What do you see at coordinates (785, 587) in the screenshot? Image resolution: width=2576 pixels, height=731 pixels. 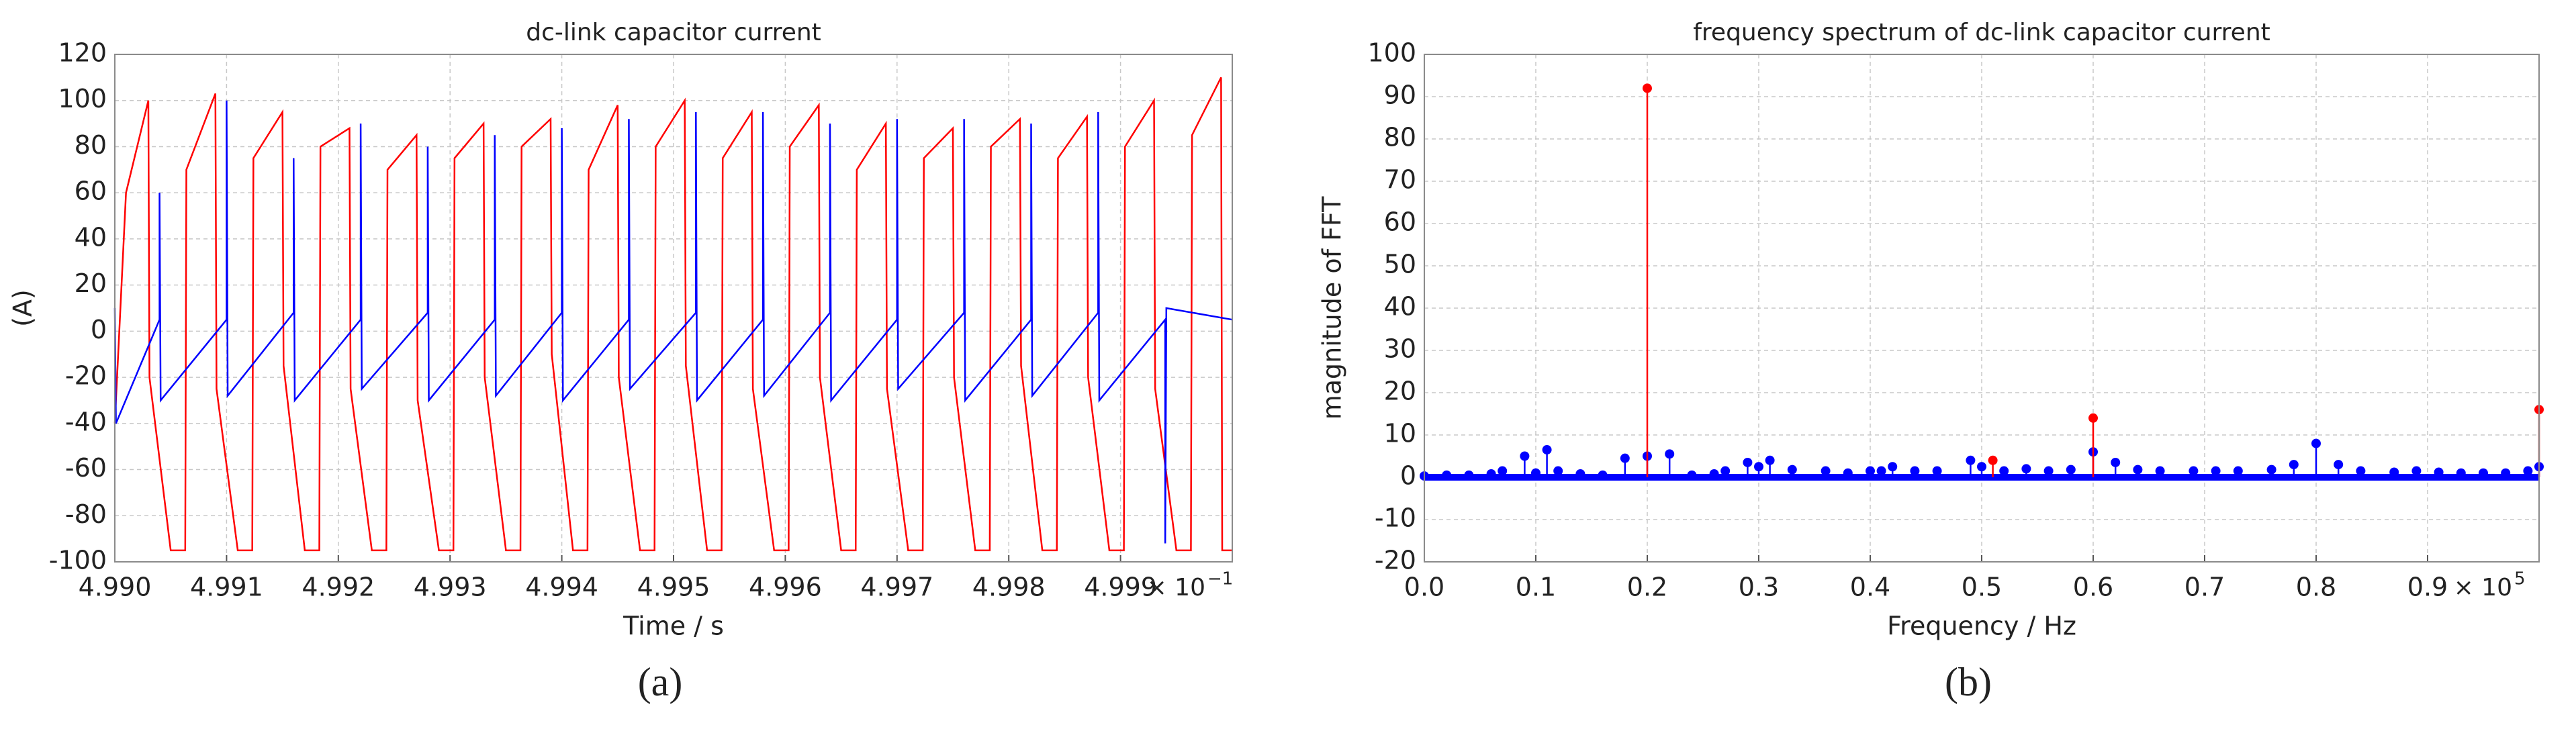 I see `x-tick-label: 4.996` at bounding box center [785, 587].